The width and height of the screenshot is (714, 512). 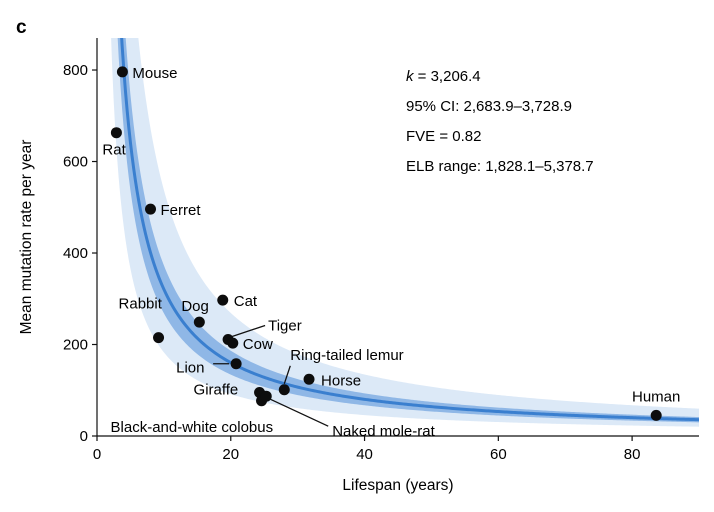 What do you see at coordinates (498, 454) in the screenshot?
I see `x-tick-label: 60` at bounding box center [498, 454].